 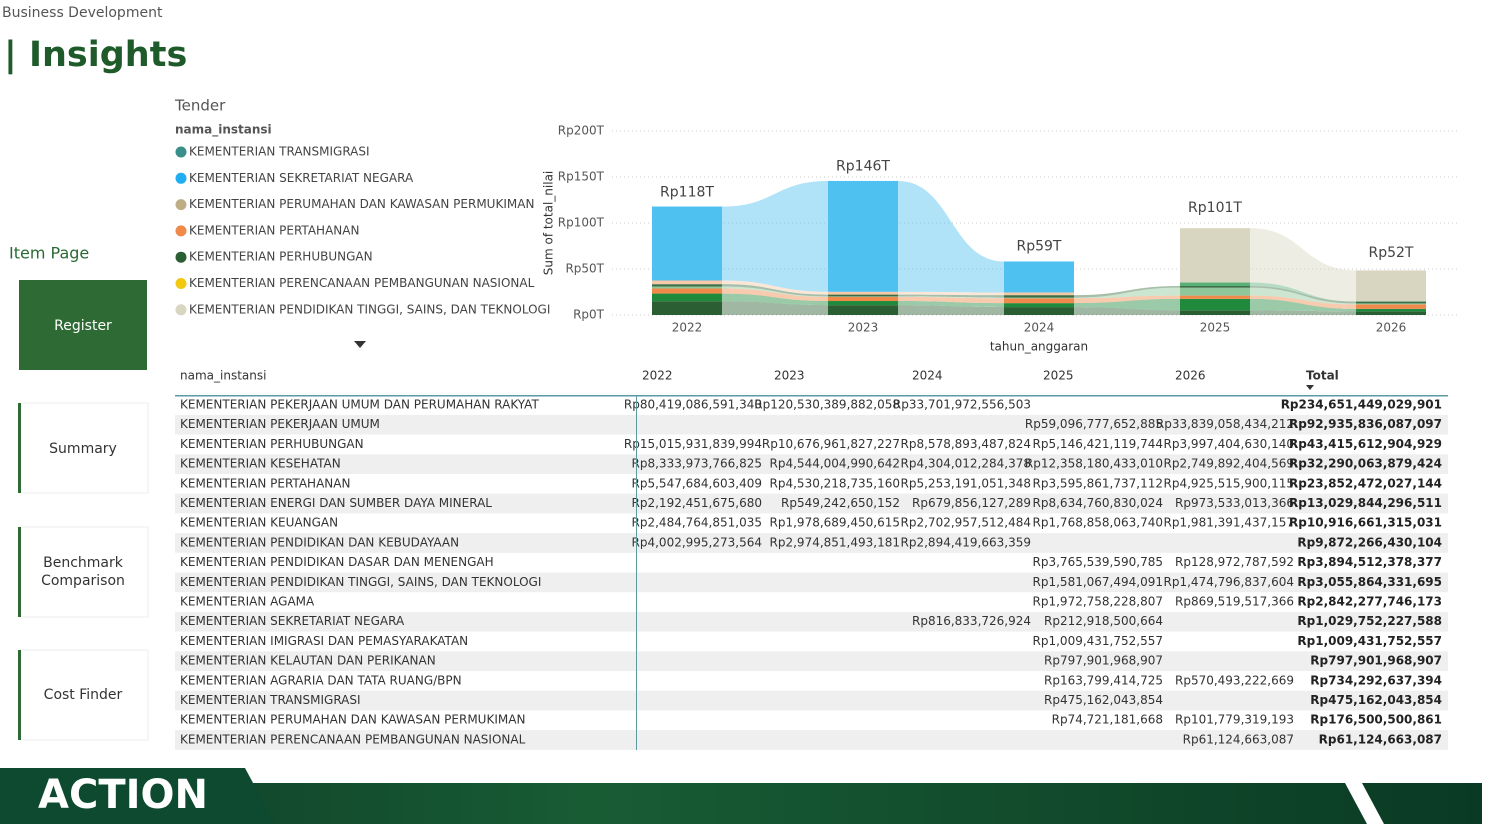 What do you see at coordinates (687, 328) in the screenshot?
I see `x-tick-label: 2022` at bounding box center [687, 328].